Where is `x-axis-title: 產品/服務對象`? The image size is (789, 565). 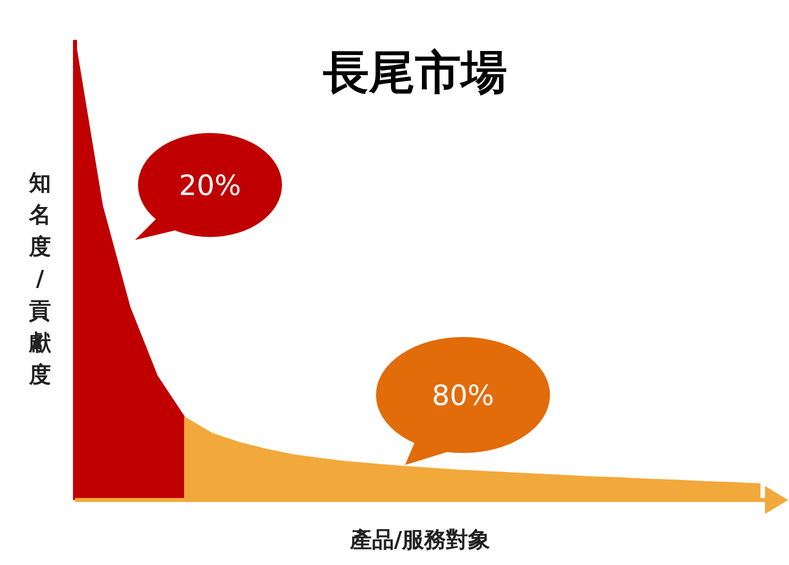
x-axis-title: 產品/服務對象 is located at coordinates (419, 540).